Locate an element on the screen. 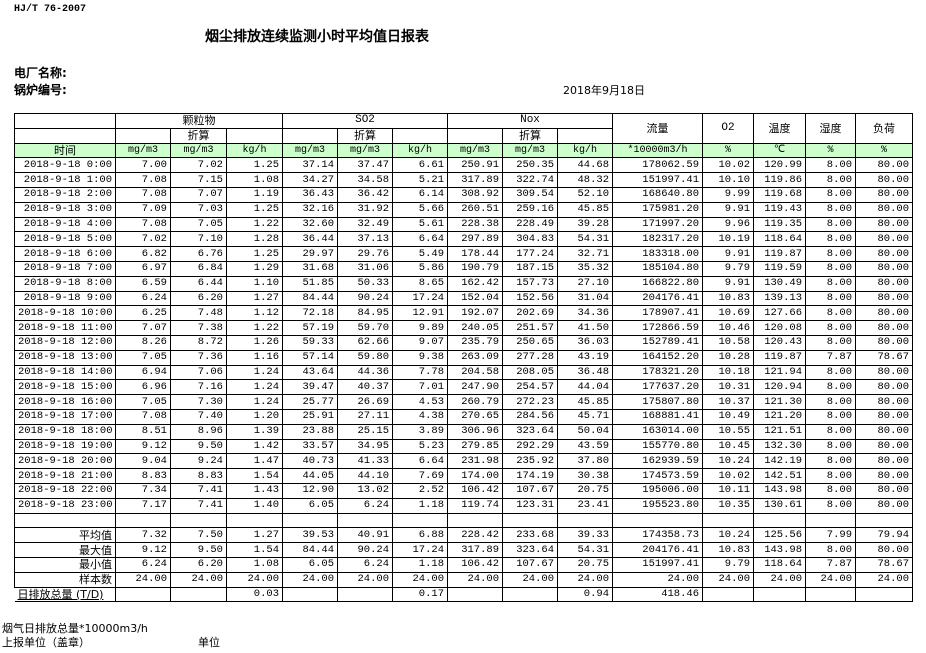 This screenshot has height=653, width=926. value-cell: 317.89 is located at coordinates (475, 550).